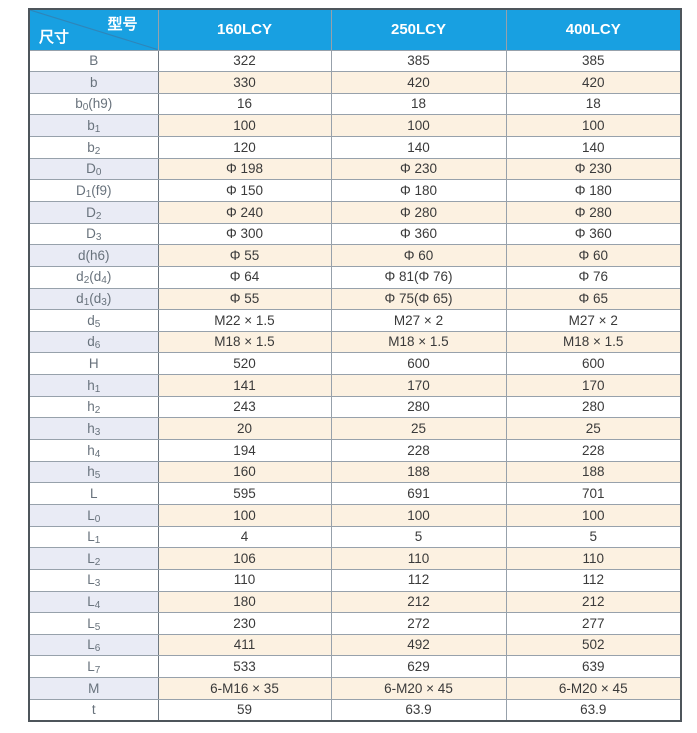 This screenshot has height=733, width=697. I want to click on table-row: L 595 691 701, so click(355, 493).